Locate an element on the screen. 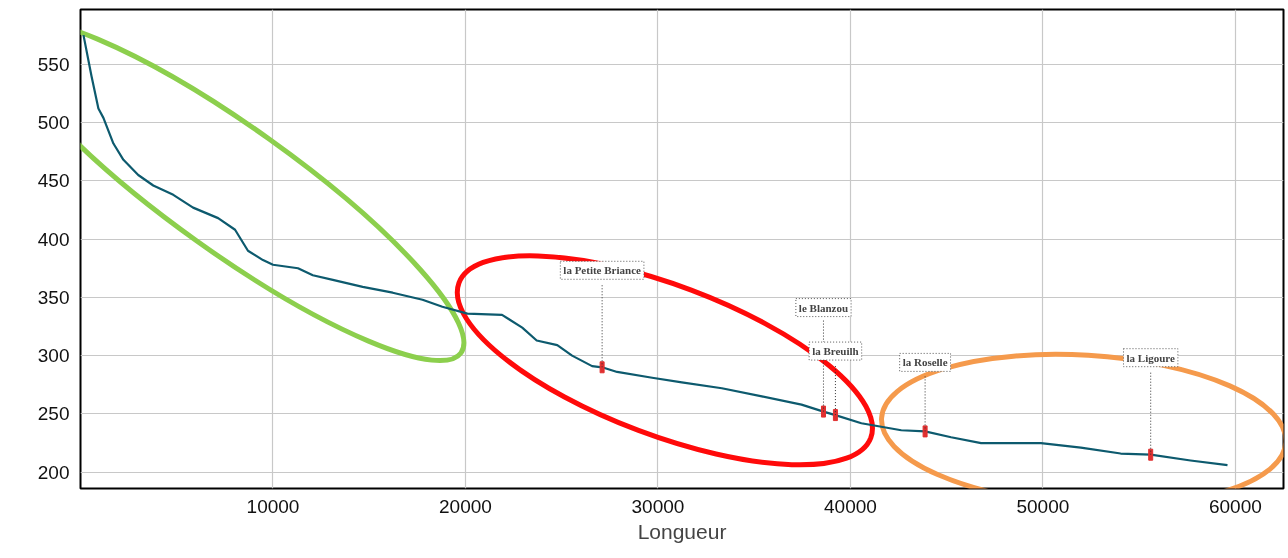 This screenshot has height=558, width=1288. x-tick-label: 30000 is located at coordinates (658, 506).